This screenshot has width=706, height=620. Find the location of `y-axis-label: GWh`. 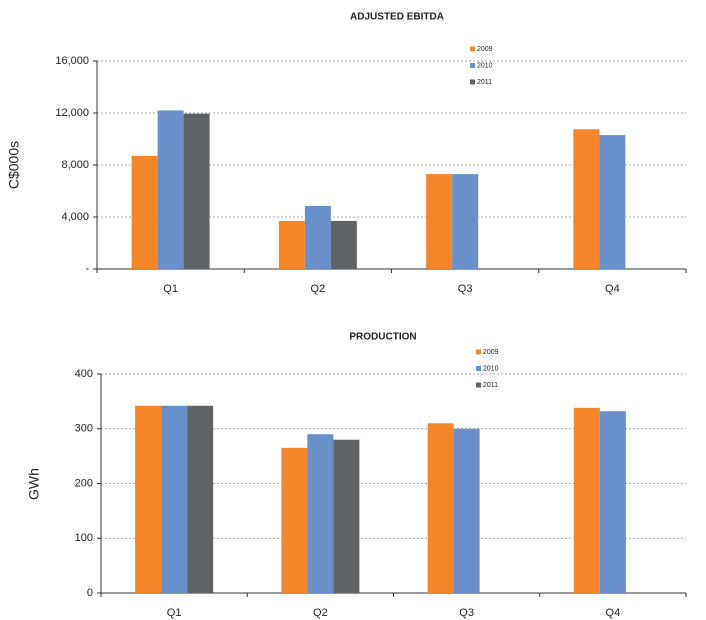

y-axis-label: GWh is located at coordinates (34, 484).